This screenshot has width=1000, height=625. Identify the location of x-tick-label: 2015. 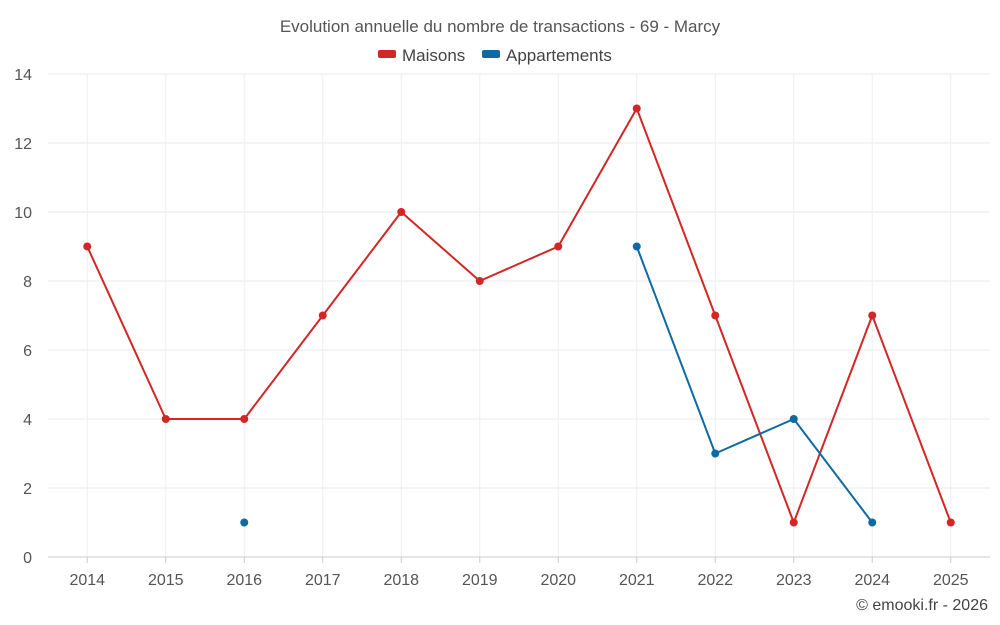
(166, 580).